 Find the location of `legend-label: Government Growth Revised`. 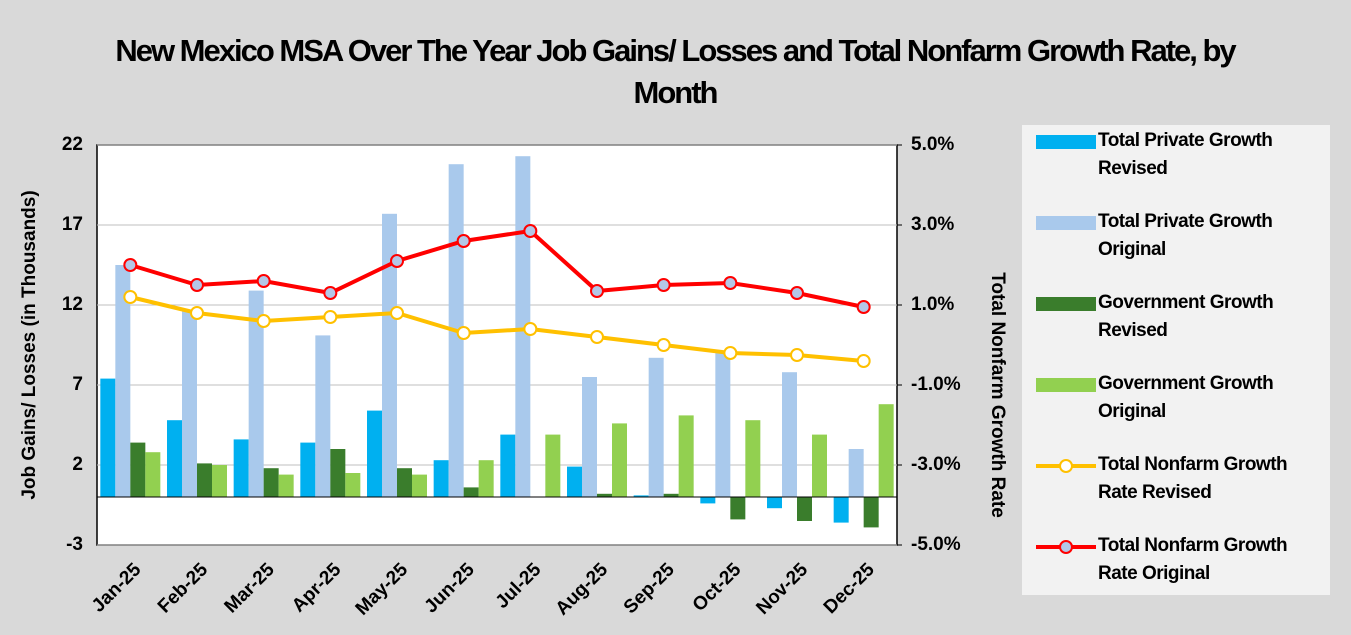

legend-label: Government Growth Revised is located at coordinates (1186, 316).